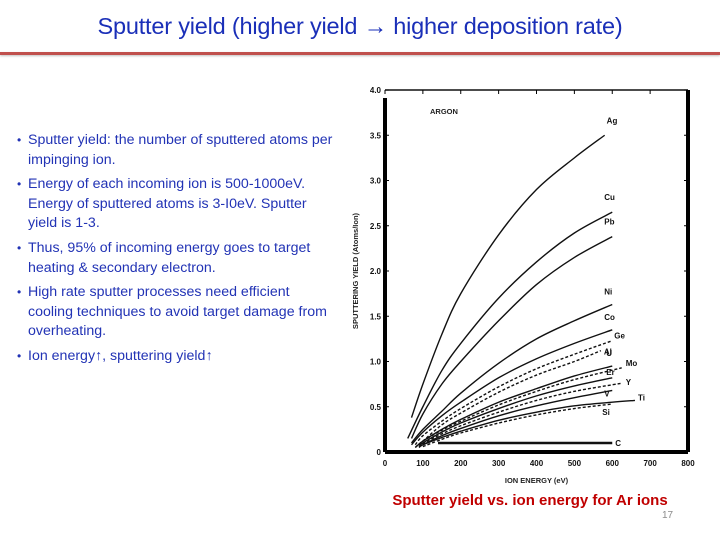 Image resolution: width=720 pixels, height=540 pixels. I want to click on curve-label-ni: Ni, so click(608, 291).